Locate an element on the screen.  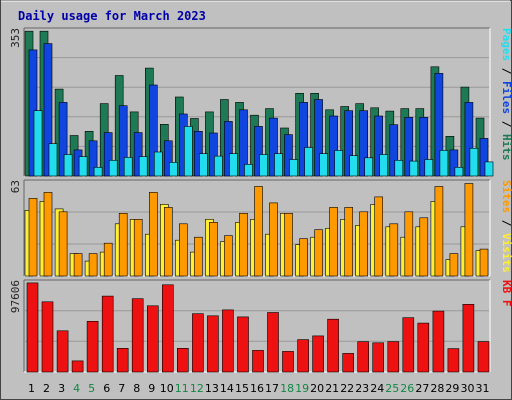
x-tick-label: 22 is located at coordinates (347, 388).